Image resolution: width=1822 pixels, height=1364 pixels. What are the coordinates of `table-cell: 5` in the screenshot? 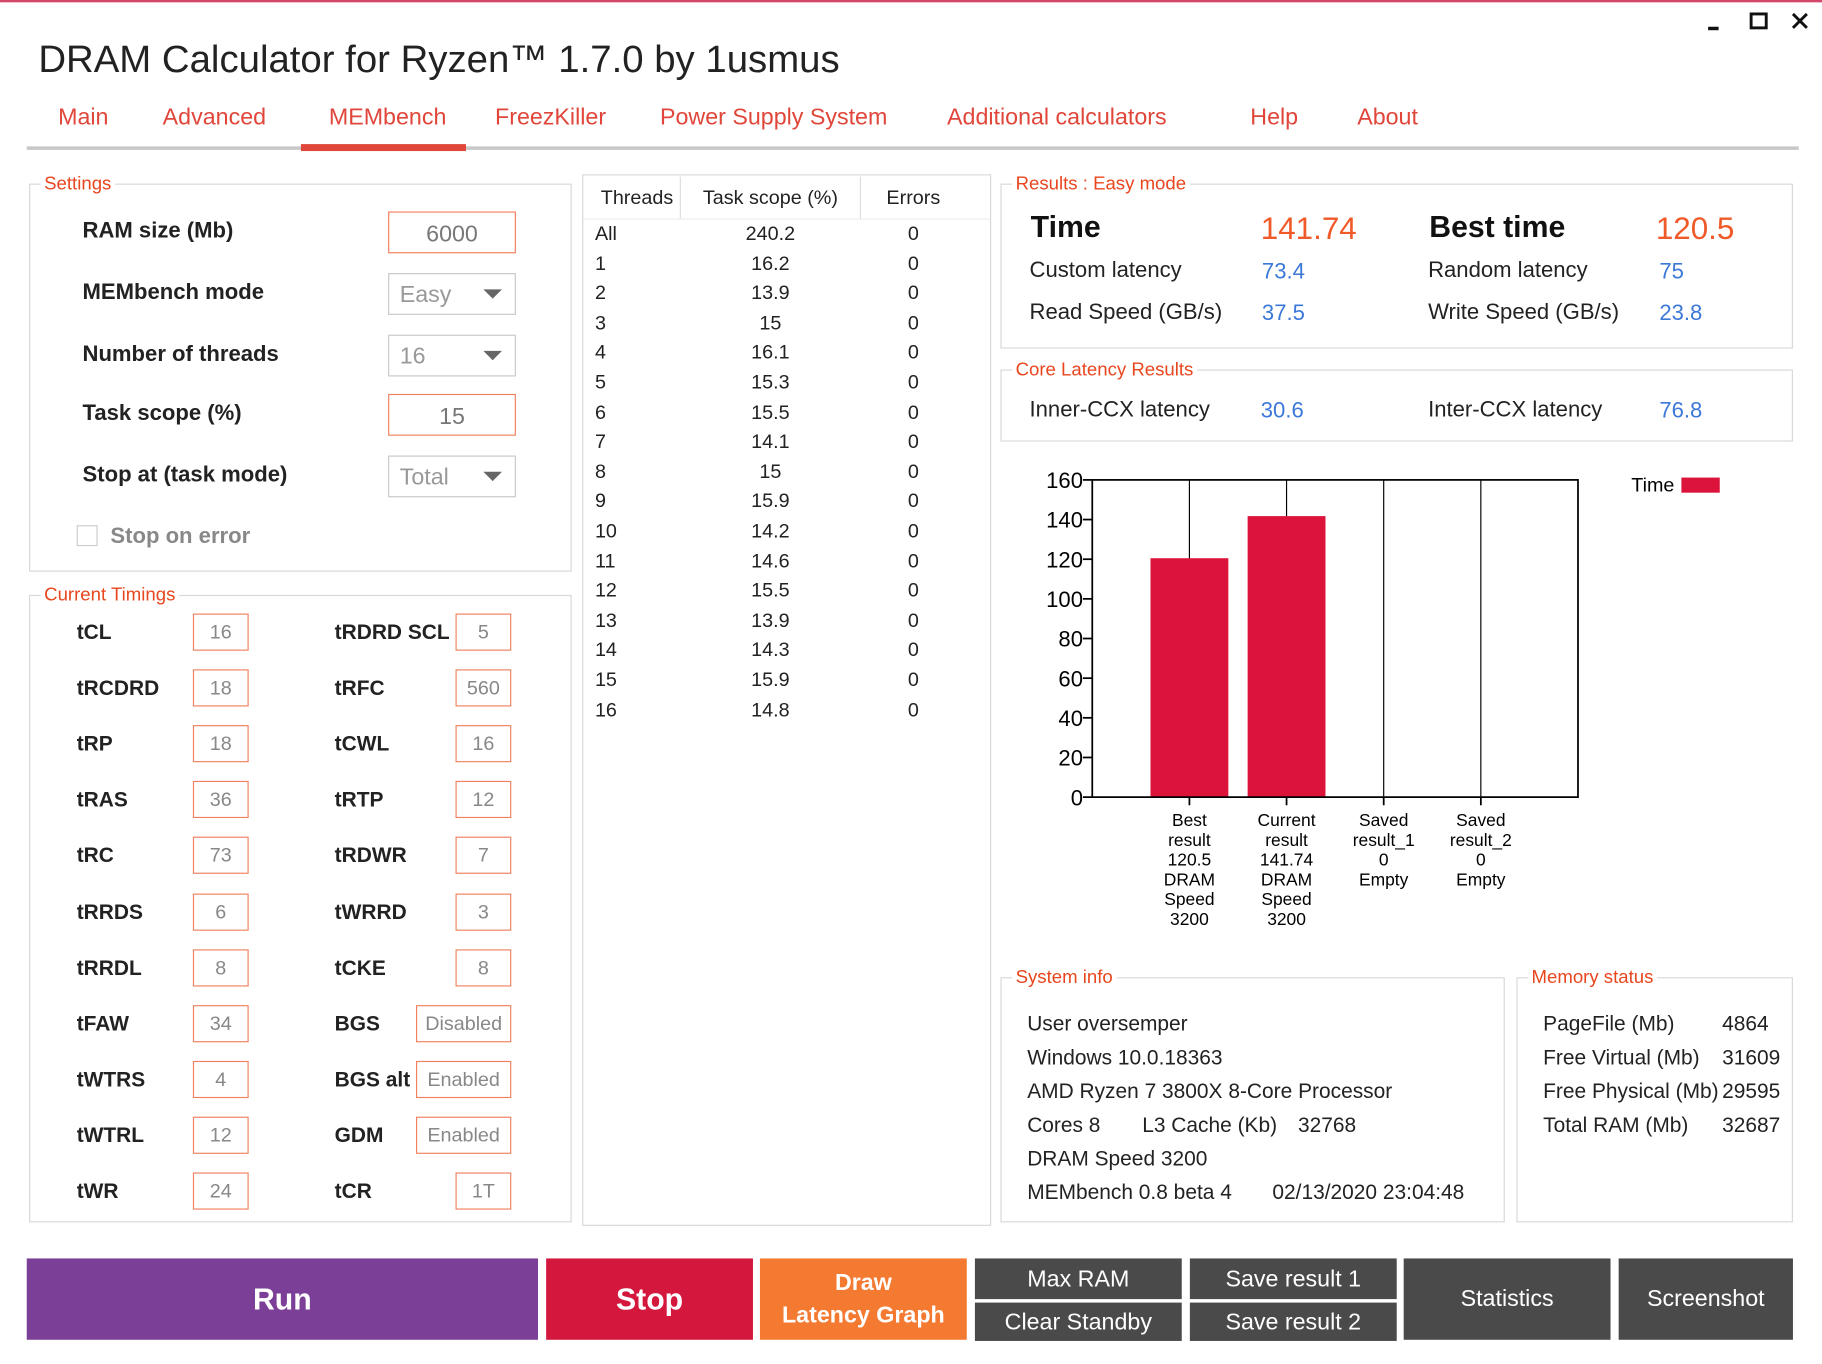 It's located at (600, 382).